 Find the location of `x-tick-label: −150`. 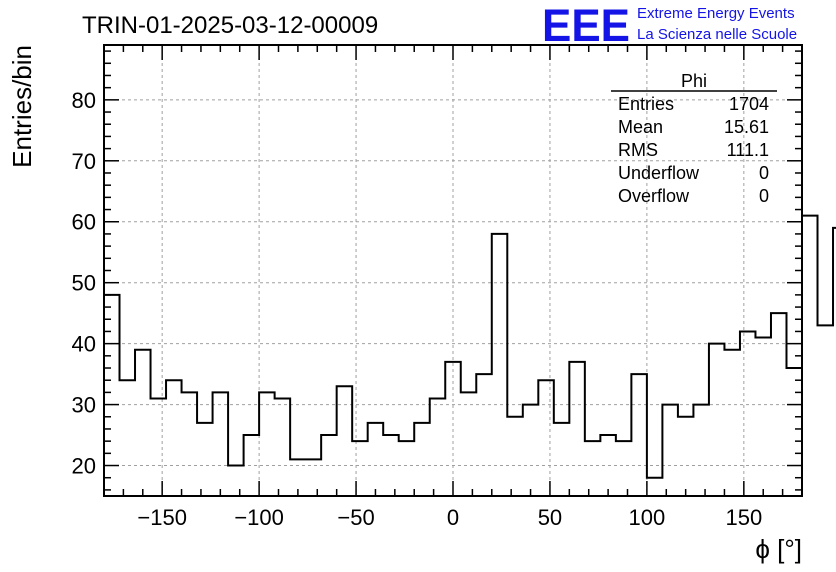

x-tick-label: −150 is located at coordinates (162, 517).